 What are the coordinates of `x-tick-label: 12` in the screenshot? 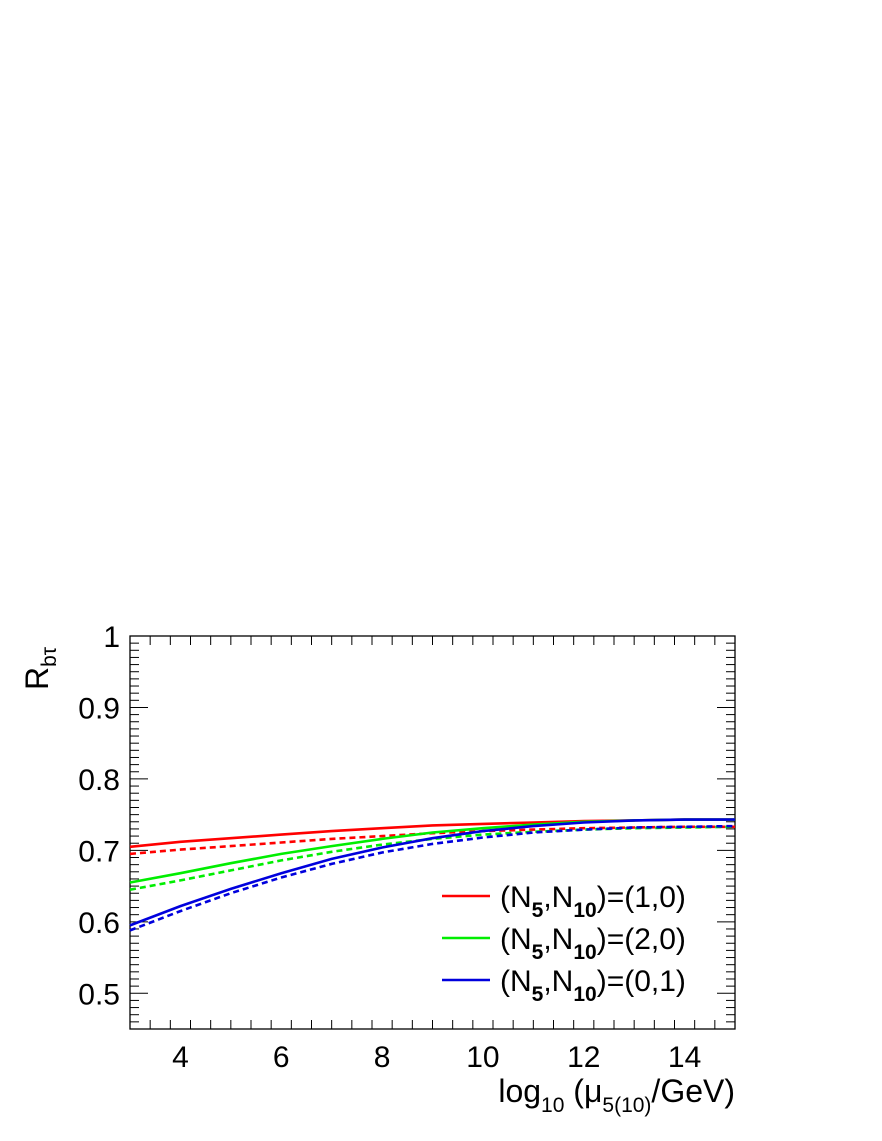 It's located at (583, 1057).